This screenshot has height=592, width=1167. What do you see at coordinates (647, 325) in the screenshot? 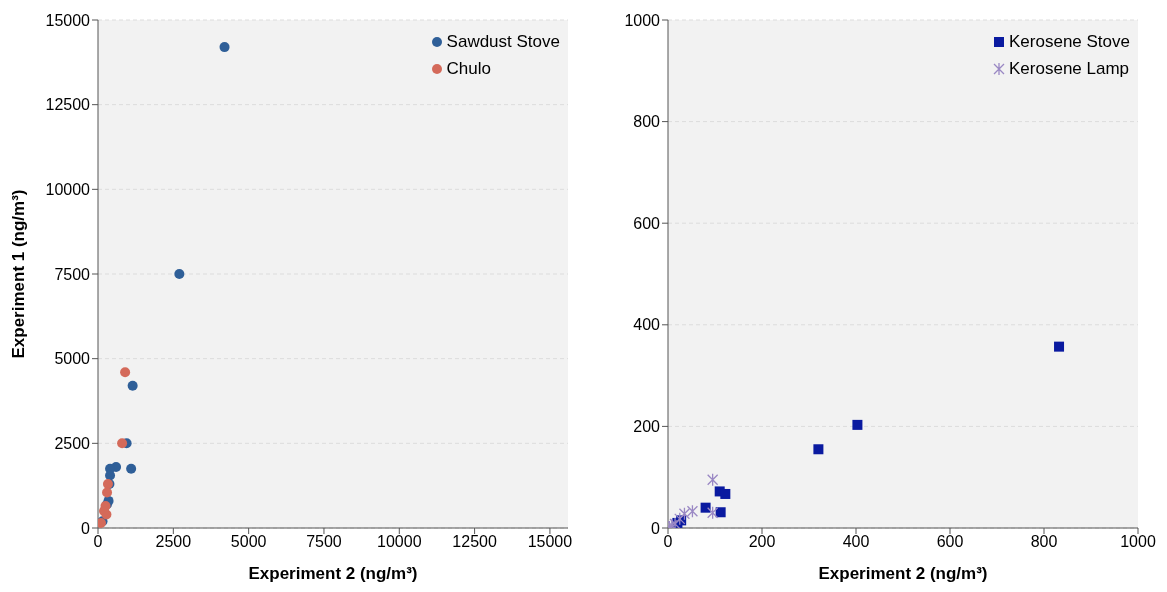
I see `y-tick-label: 400` at bounding box center [647, 325].